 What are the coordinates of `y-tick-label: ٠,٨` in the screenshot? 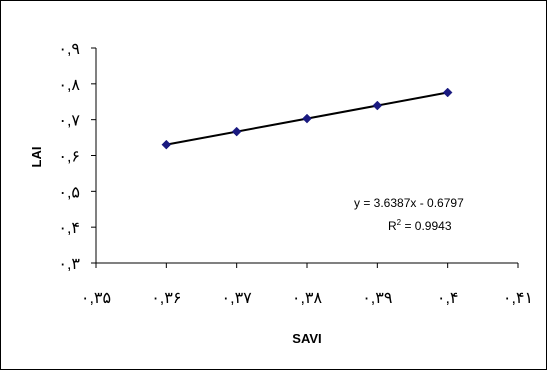 It's located at (69, 85).